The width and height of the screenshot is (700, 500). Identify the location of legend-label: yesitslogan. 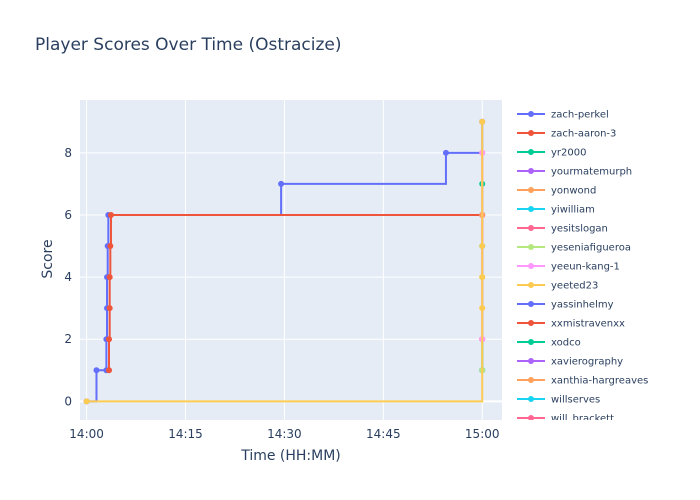
(579, 229).